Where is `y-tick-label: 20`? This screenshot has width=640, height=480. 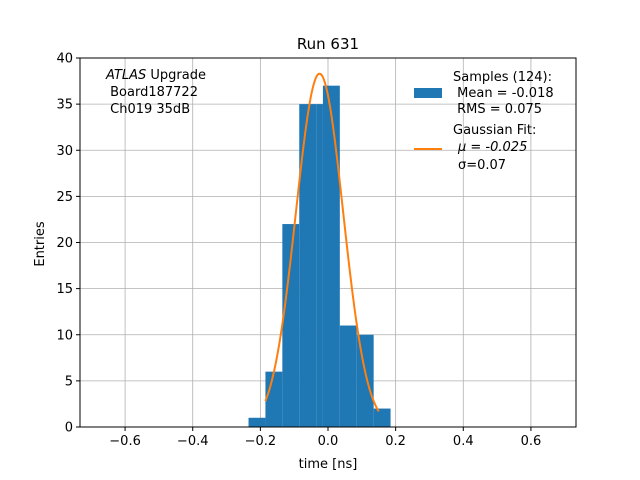 y-tick-label: 20 is located at coordinates (64, 243).